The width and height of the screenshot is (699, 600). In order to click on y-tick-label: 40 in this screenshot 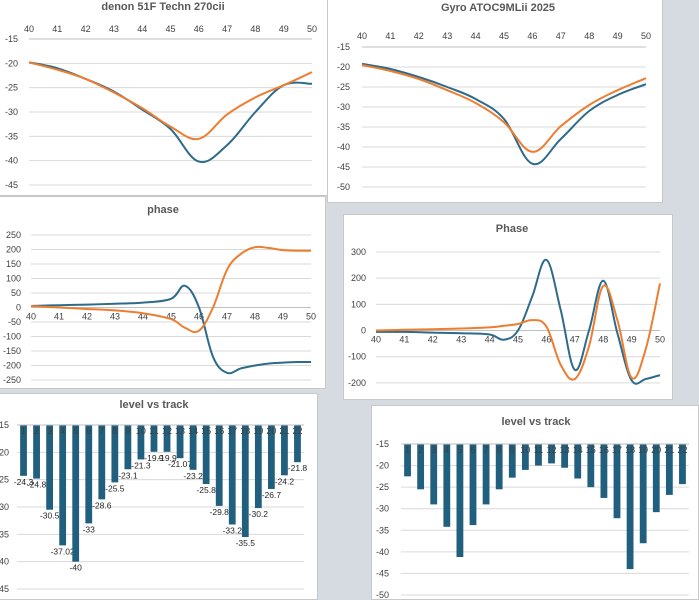, I will do `click(4, 562)`.